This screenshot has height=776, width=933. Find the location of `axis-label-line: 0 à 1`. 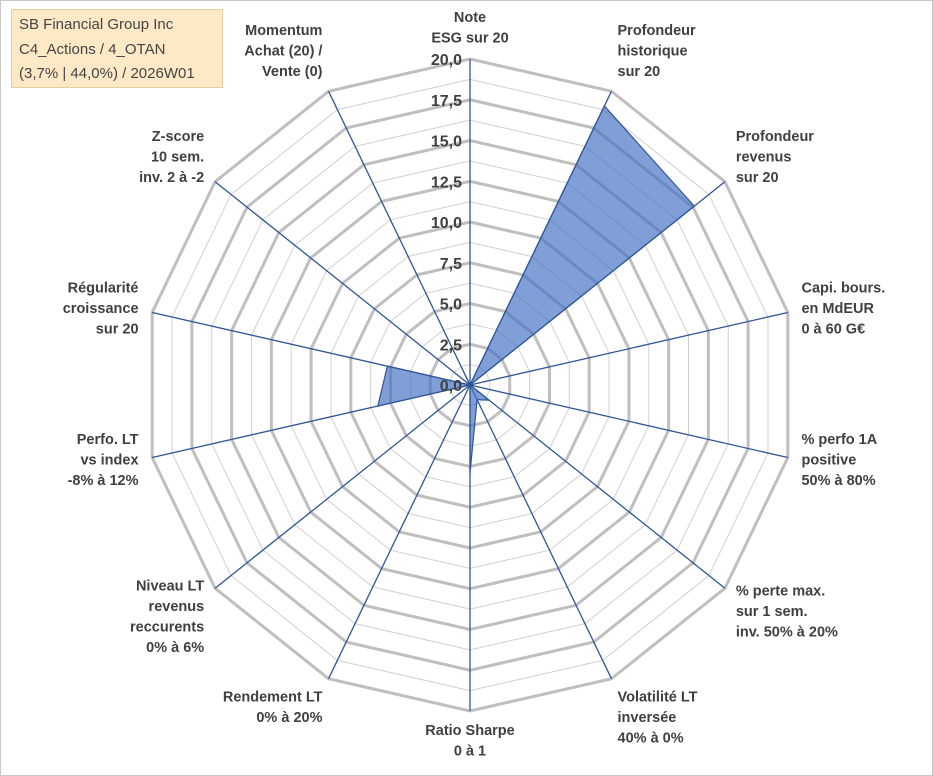

axis-label-line: 0 à 1 is located at coordinates (470, 752).